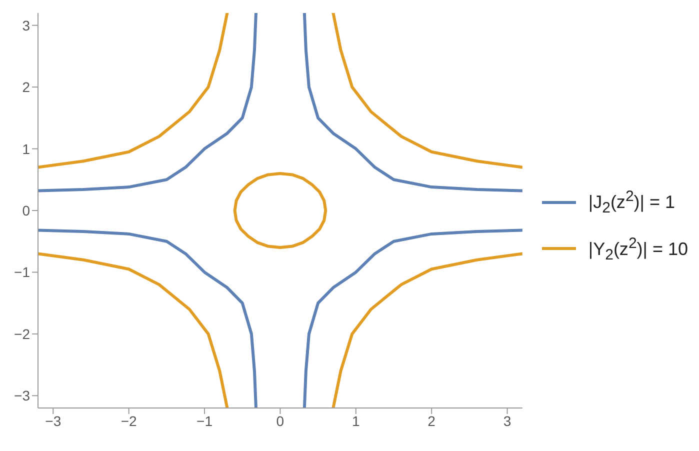 The height and width of the screenshot is (451, 699). What do you see at coordinates (507, 420) in the screenshot?
I see `x-tick-label: 3` at bounding box center [507, 420].